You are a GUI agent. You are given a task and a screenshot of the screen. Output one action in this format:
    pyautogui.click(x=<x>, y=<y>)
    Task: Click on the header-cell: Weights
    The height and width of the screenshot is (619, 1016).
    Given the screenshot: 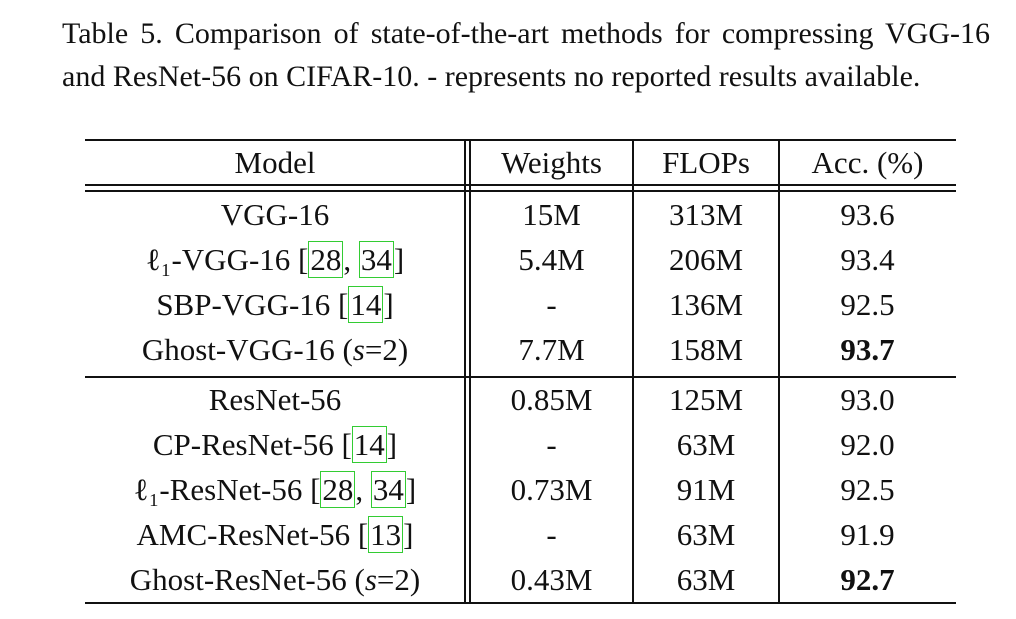 What is the action you would take?
    pyautogui.click(x=551, y=162)
    